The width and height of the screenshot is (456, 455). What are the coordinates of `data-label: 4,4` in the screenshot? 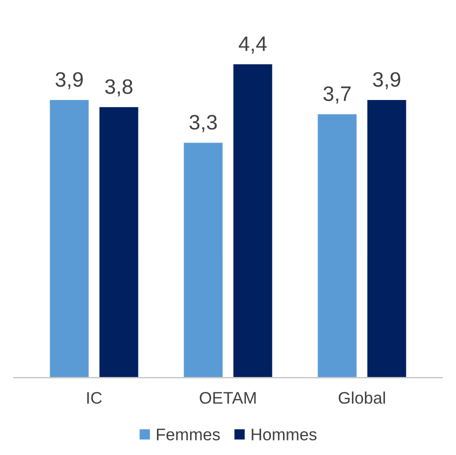 It's located at (252, 45).